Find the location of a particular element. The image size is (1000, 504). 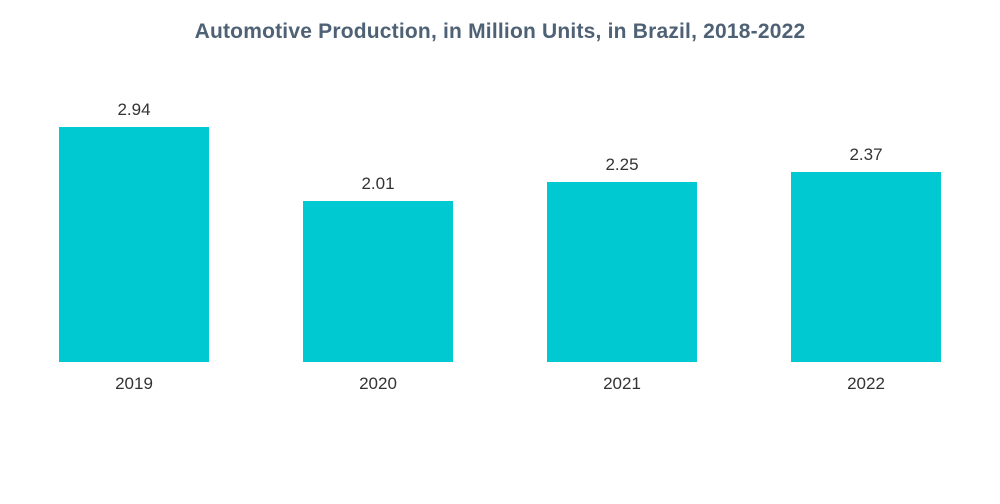

bar-value-label: 2.25 is located at coordinates (622, 164).